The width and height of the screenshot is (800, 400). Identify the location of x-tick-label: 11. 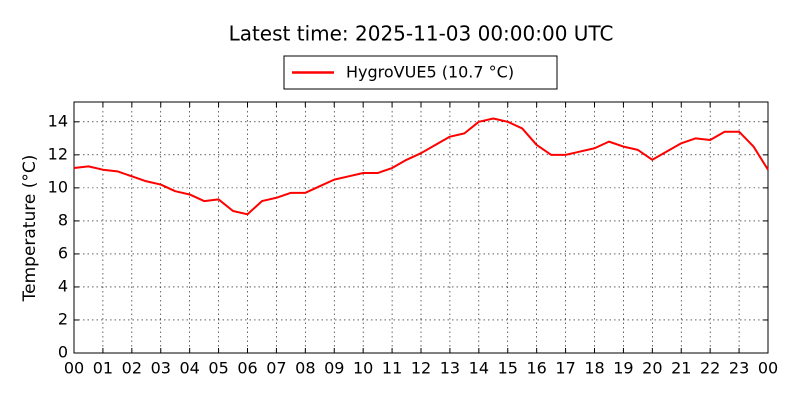
(392, 368).